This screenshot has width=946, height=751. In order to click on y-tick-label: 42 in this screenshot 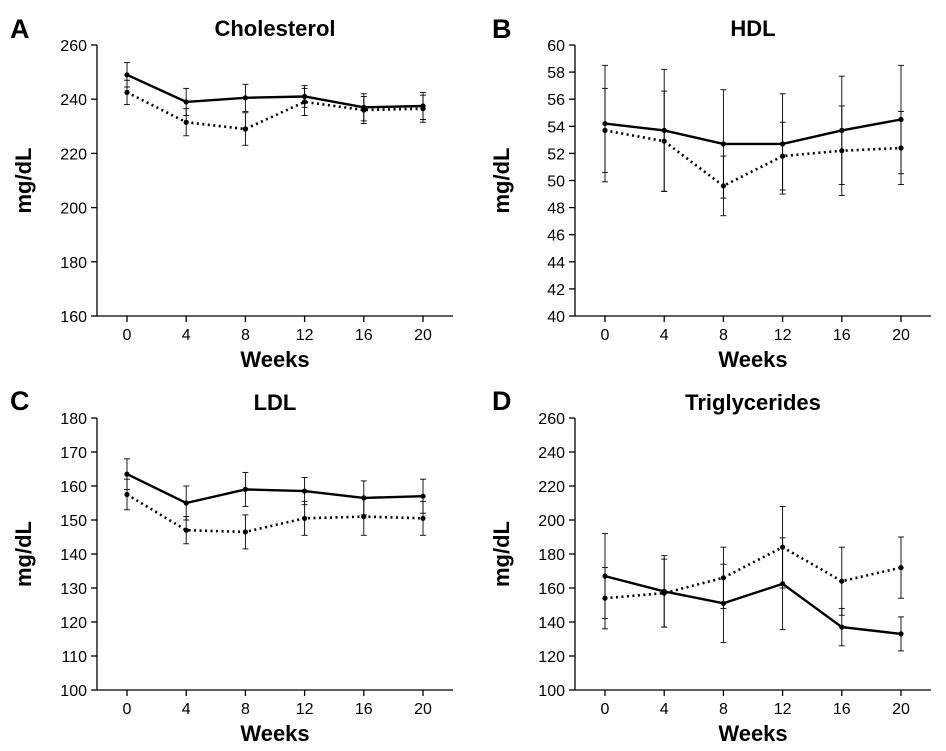, I will do `click(556, 290)`.